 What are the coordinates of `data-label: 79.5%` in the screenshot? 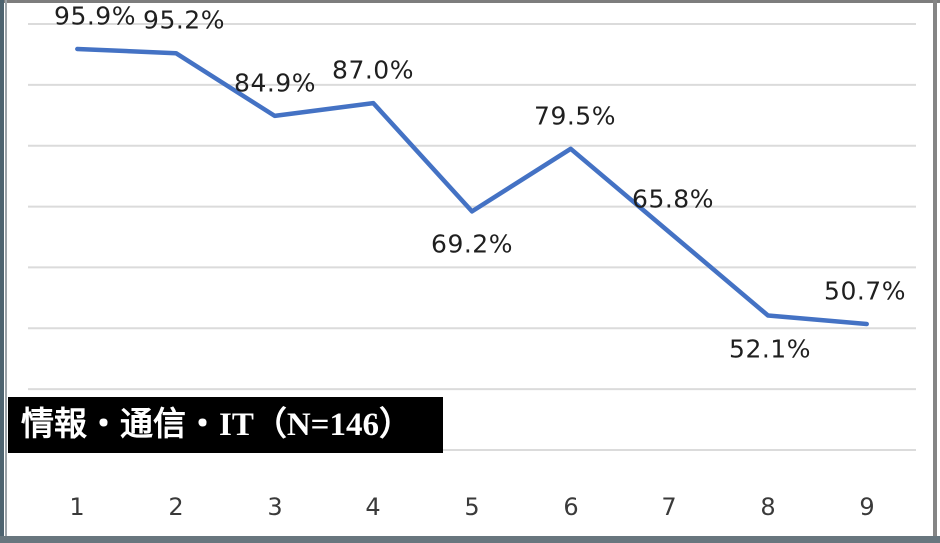 It's located at (575, 116).